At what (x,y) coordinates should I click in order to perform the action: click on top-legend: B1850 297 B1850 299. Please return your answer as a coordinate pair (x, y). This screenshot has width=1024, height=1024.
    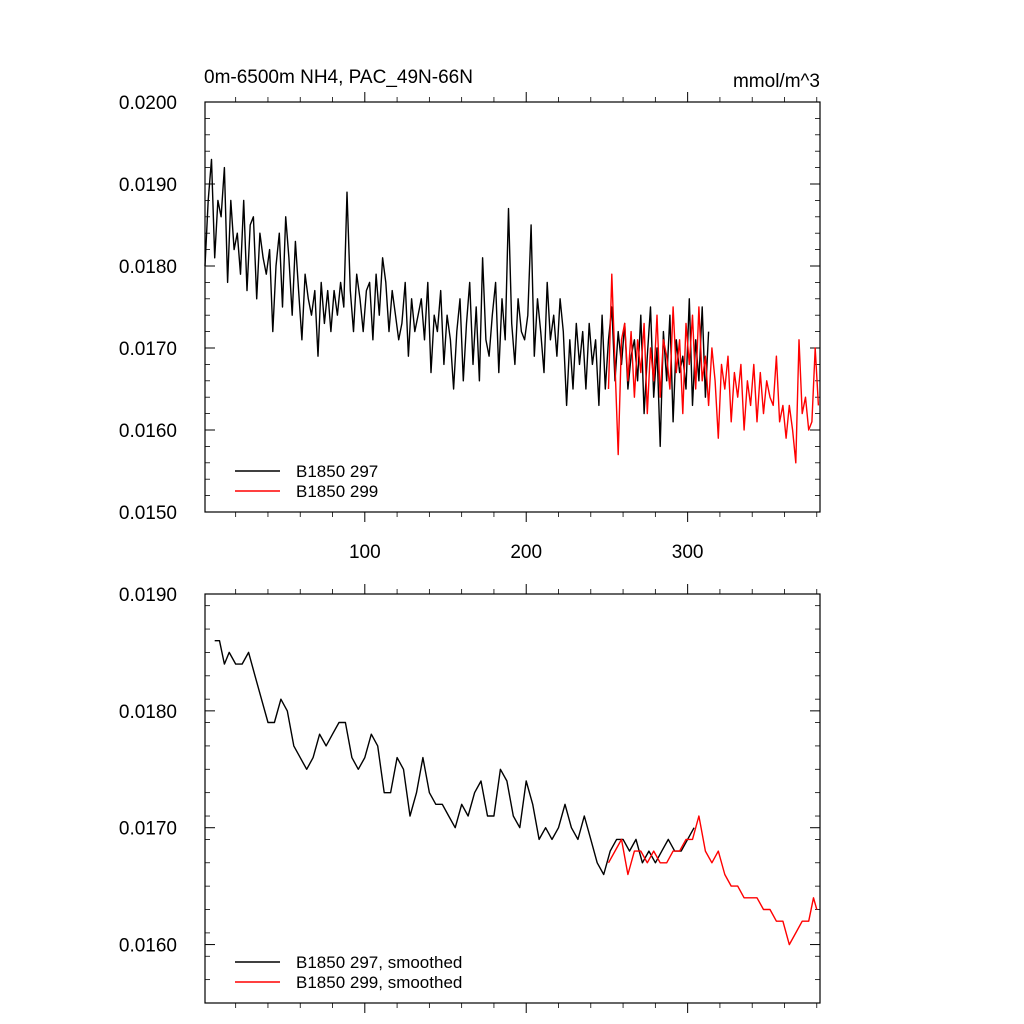
    Looking at the image, I should click on (306, 481).